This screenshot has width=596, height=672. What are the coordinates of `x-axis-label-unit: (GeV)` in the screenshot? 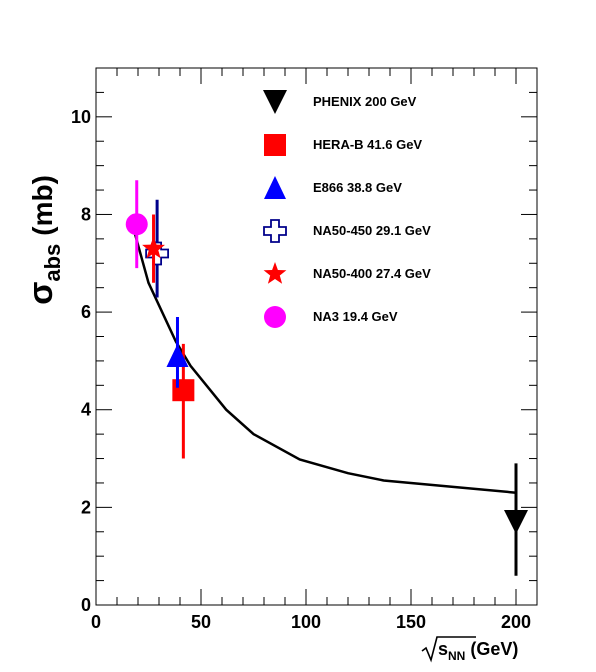 It's located at (494, 649).